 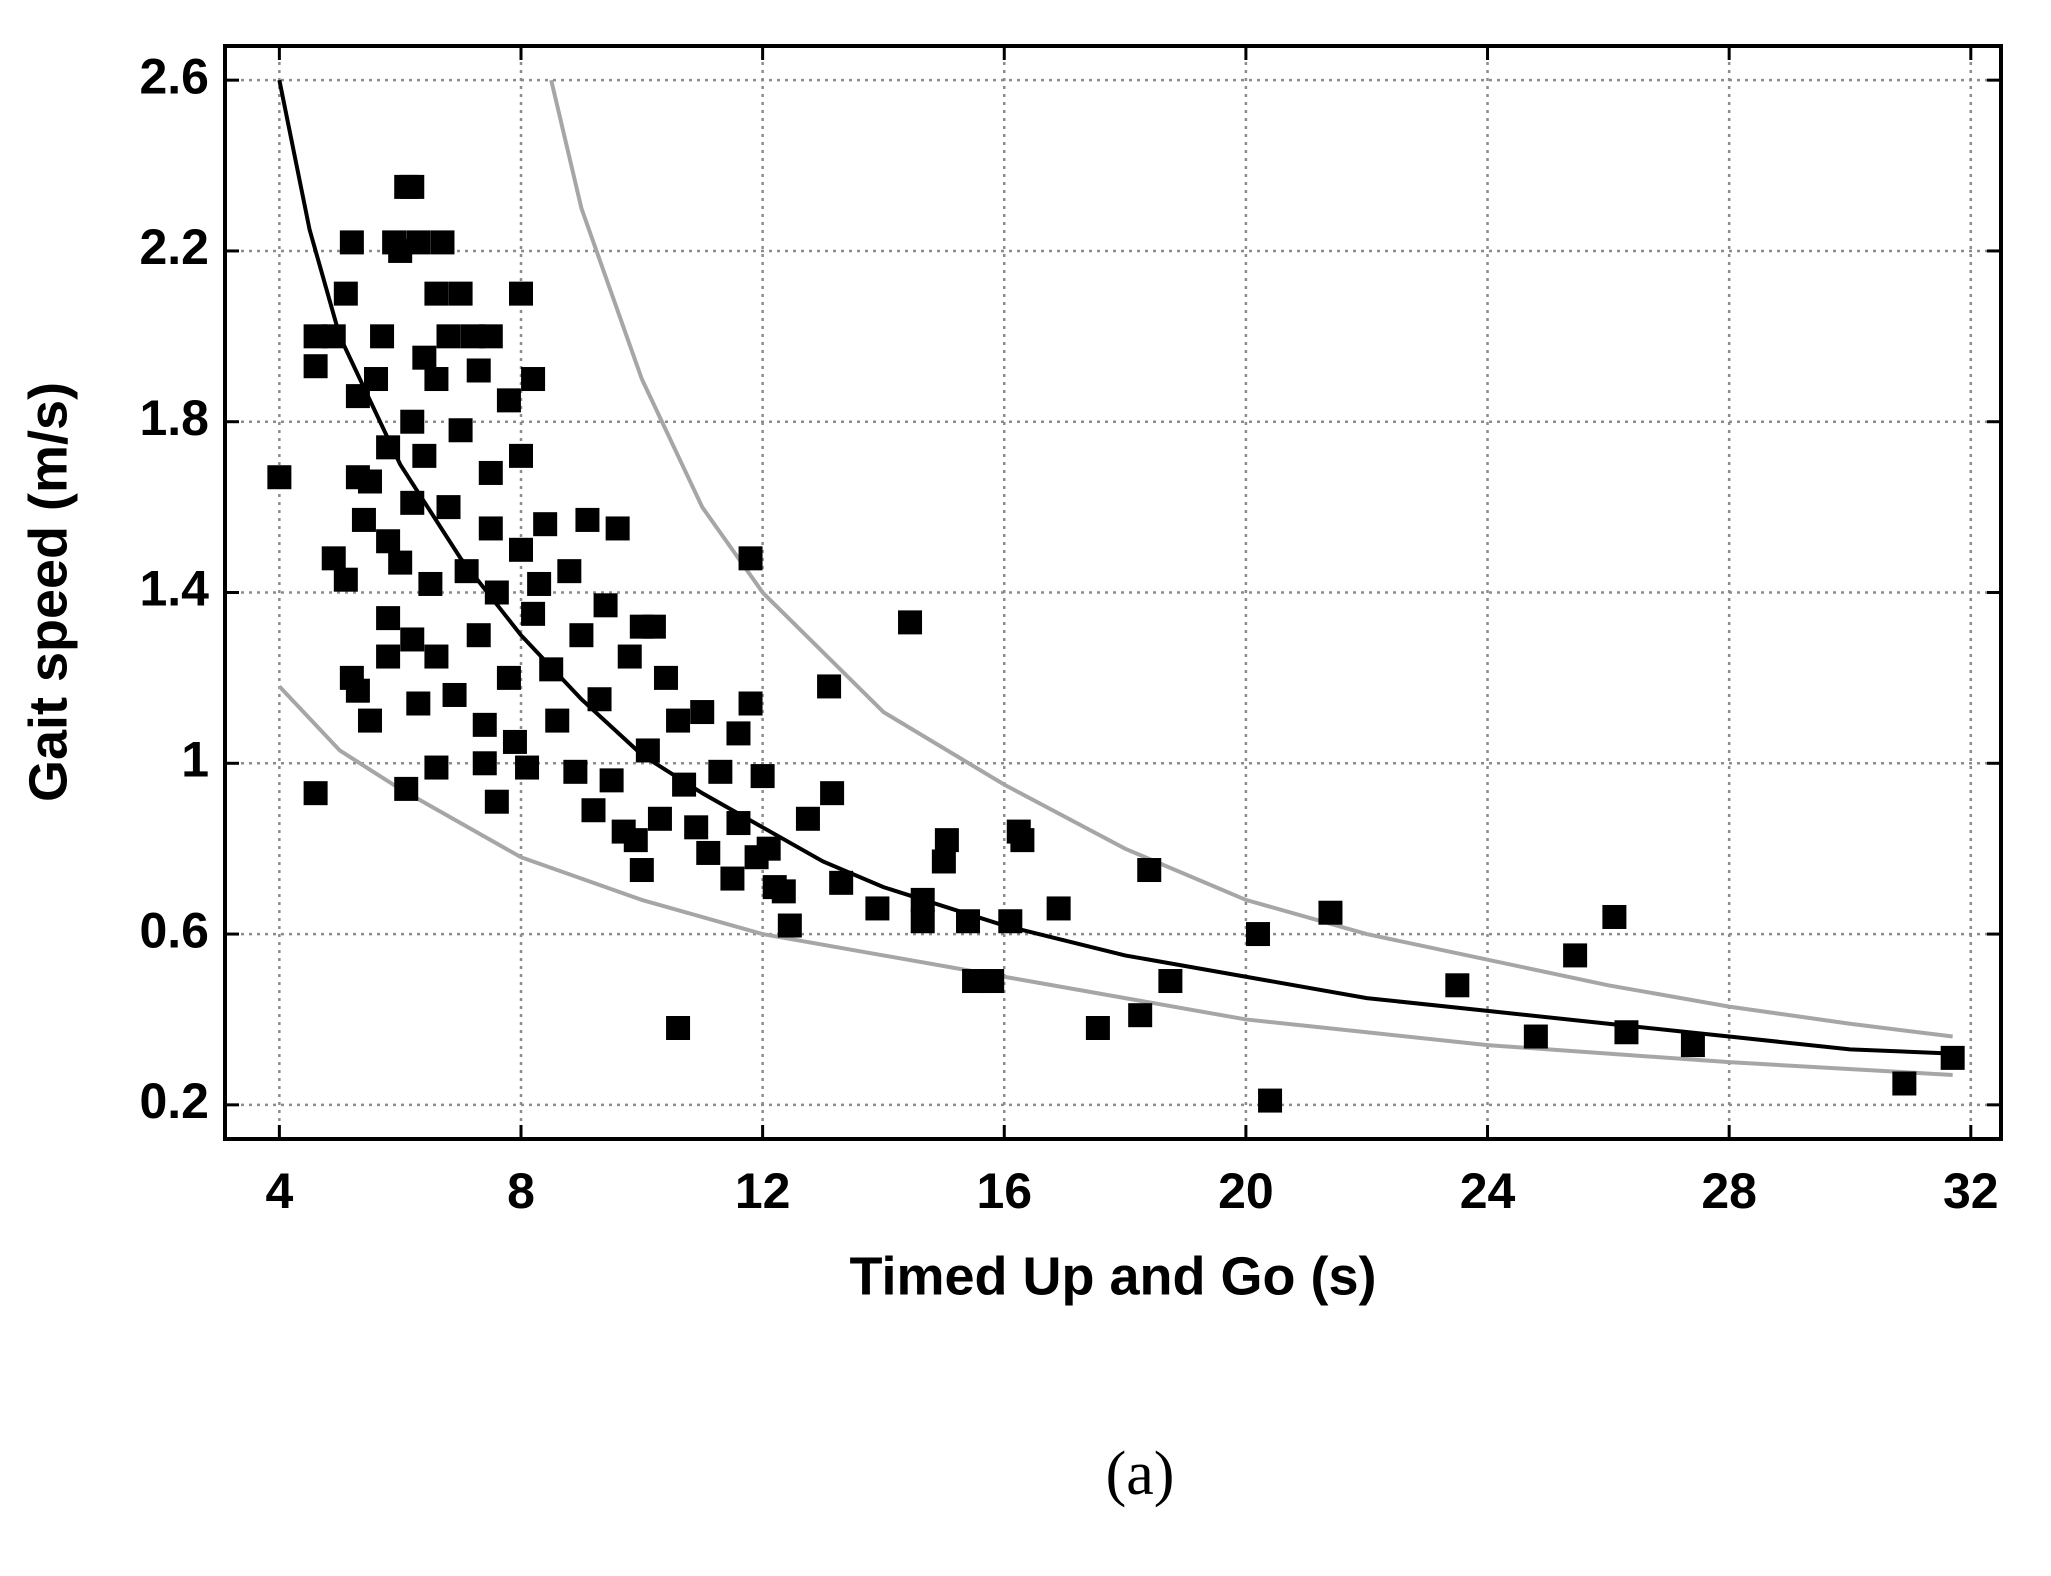 I want to click on y-tick-label: 0.6, so click(x=174, y=930).